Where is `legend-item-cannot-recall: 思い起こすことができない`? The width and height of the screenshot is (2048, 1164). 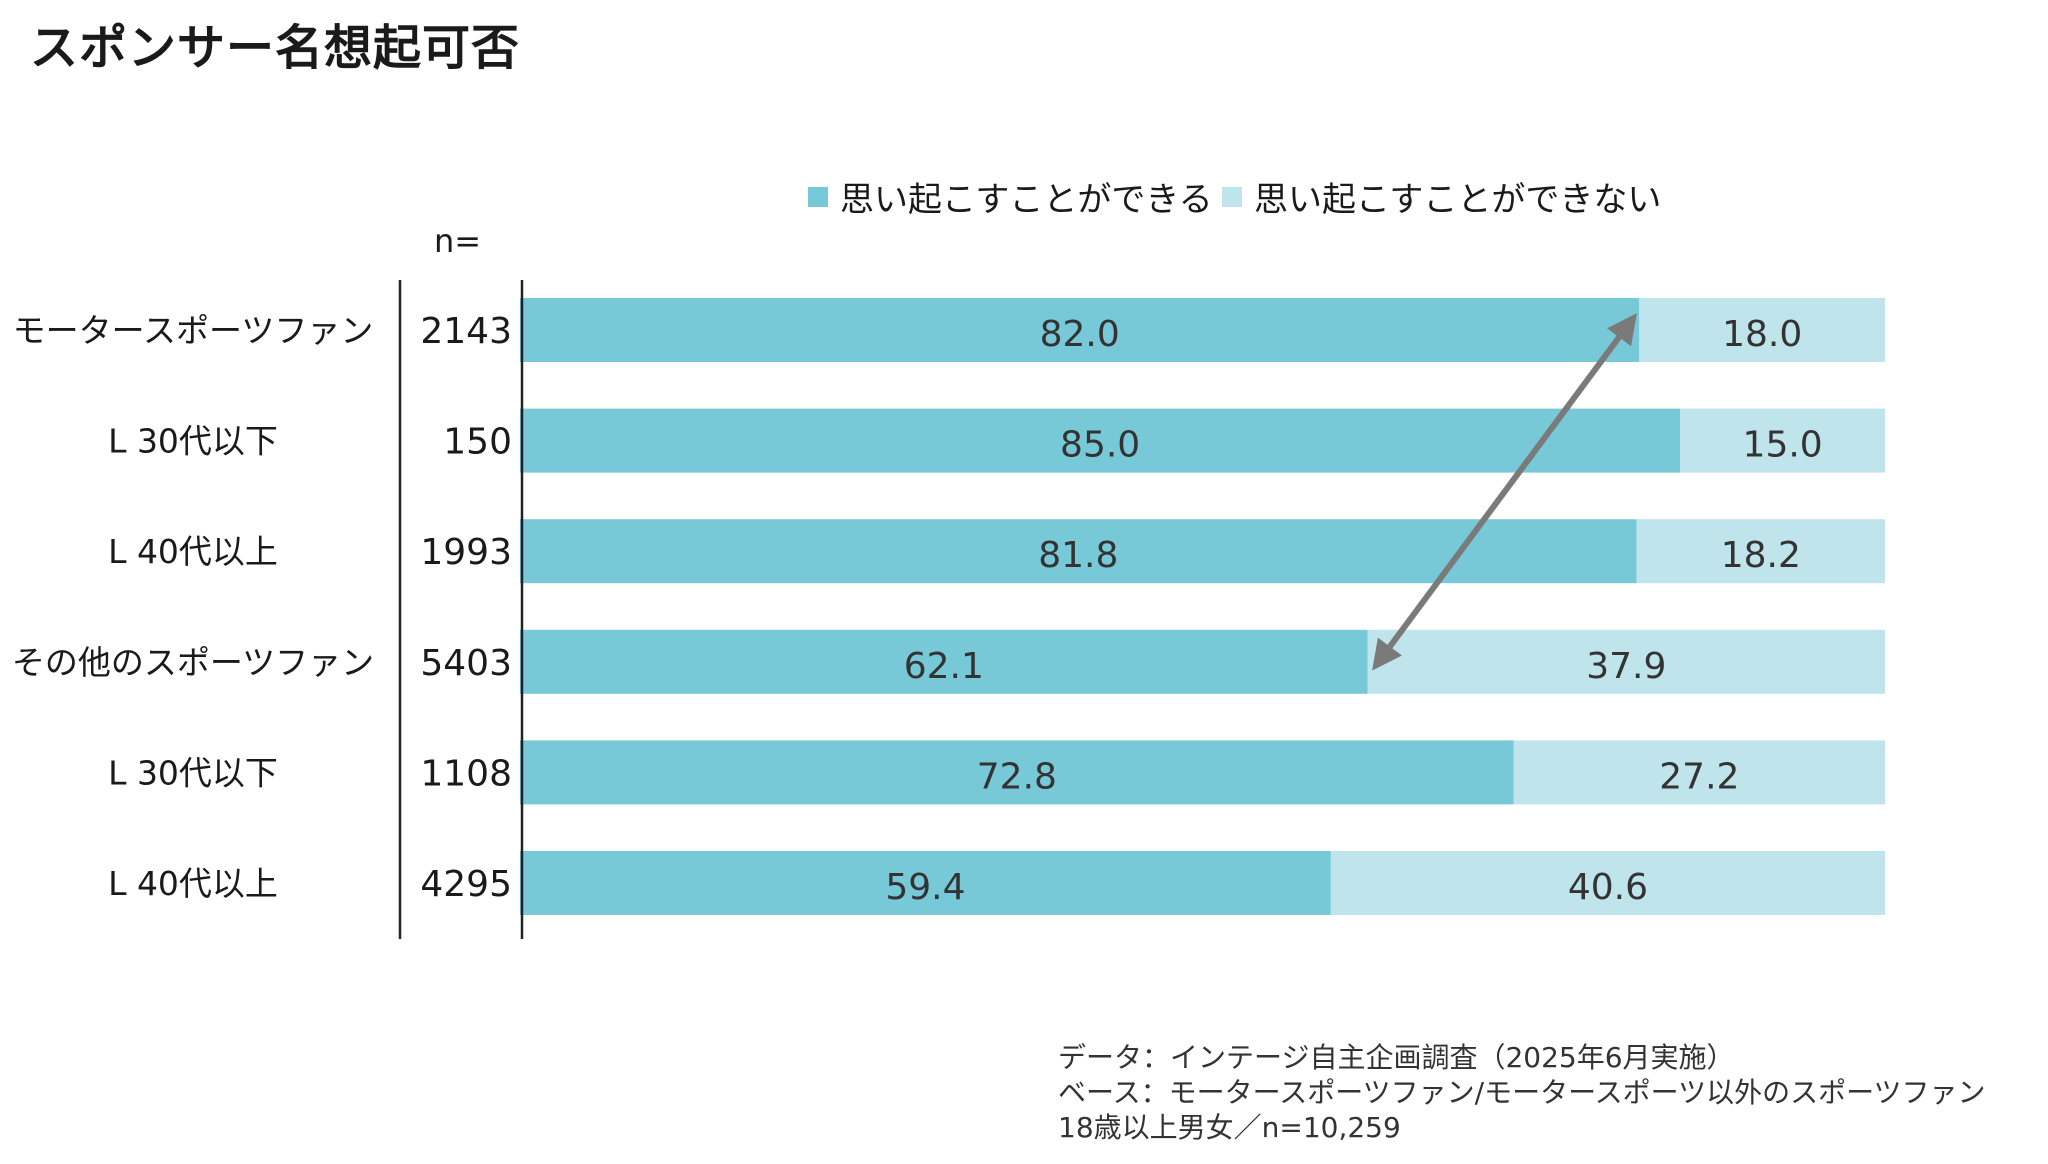
legend-item-cannot-recall: 思い起こすことができない is located at coordinates (1441, 196).